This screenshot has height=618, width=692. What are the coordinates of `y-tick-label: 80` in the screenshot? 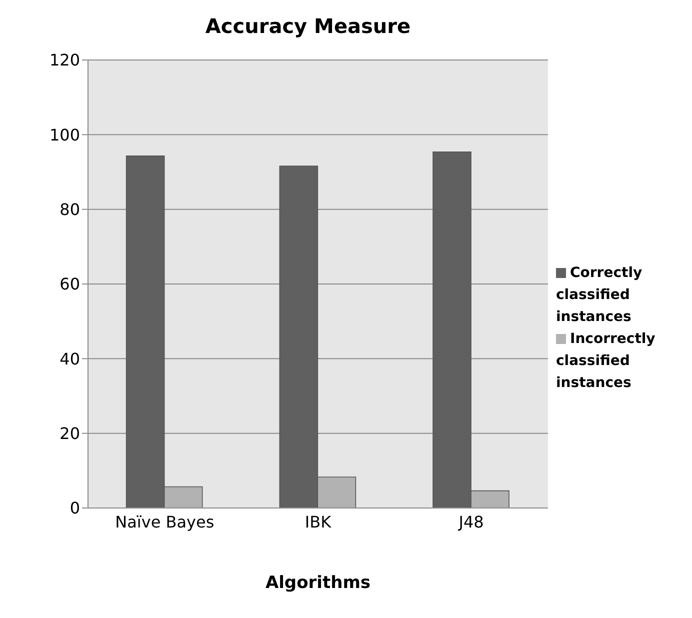 It's located at (70, 210).